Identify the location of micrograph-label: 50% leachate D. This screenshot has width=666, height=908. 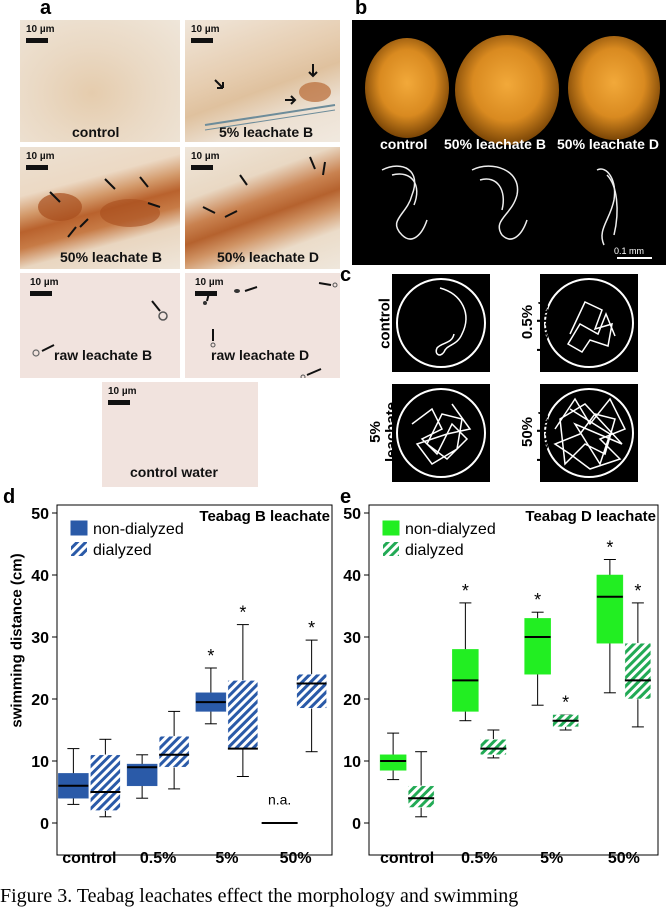
(268, 257).